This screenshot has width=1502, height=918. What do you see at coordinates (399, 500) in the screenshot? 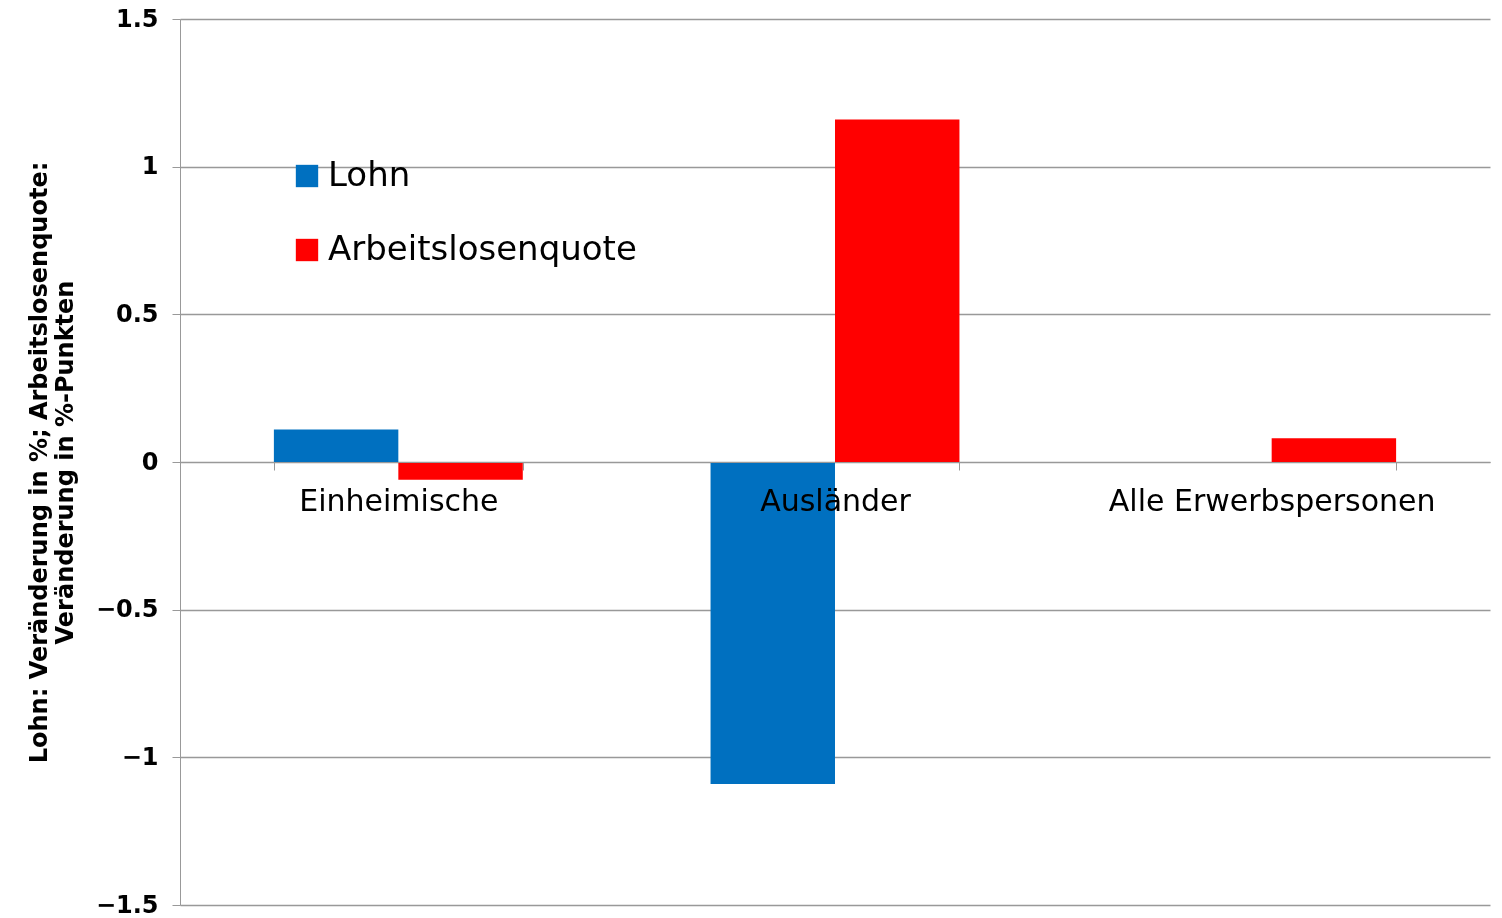
I see `x-tick-label: Einheimische` at bounding box center [399, 500].